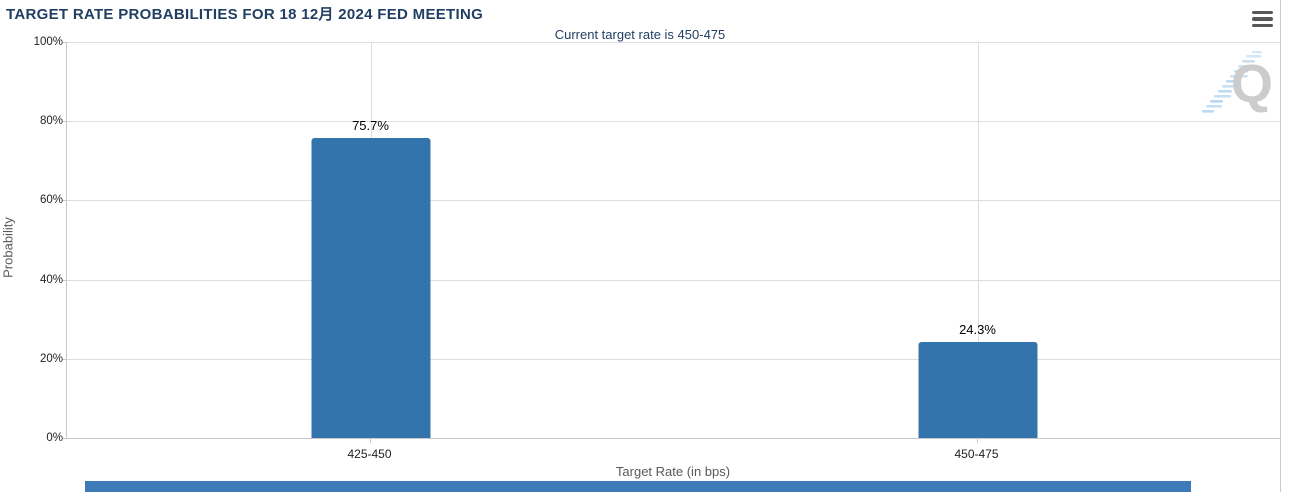 The width and height of the screenshot is (1289, 492). I want to click on hamburger-menu-icon, so click(1264, 19).